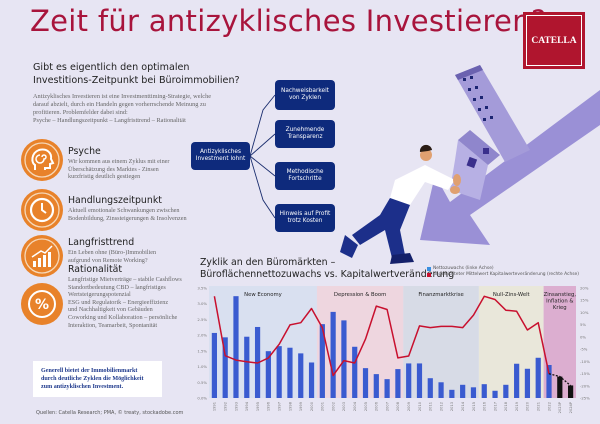  I want to click on phase-label: Finanzmarktkrise, so click(440, 295).